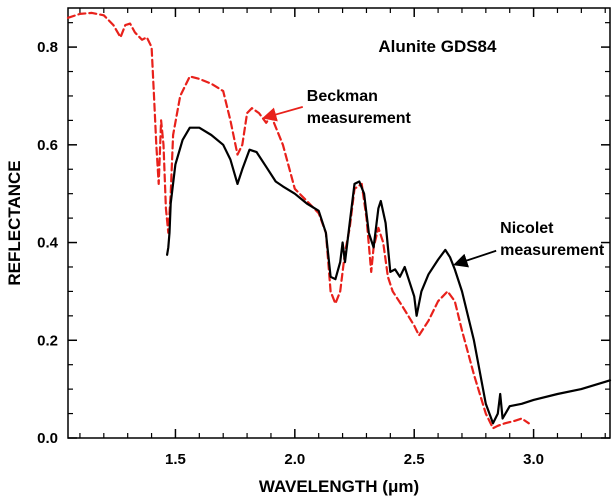 The width and height of the screenshot is (612, 498). Describe the element at coordinates (47, 47) in the screenshot. I see `y-tick-label: 0.8` at that location.